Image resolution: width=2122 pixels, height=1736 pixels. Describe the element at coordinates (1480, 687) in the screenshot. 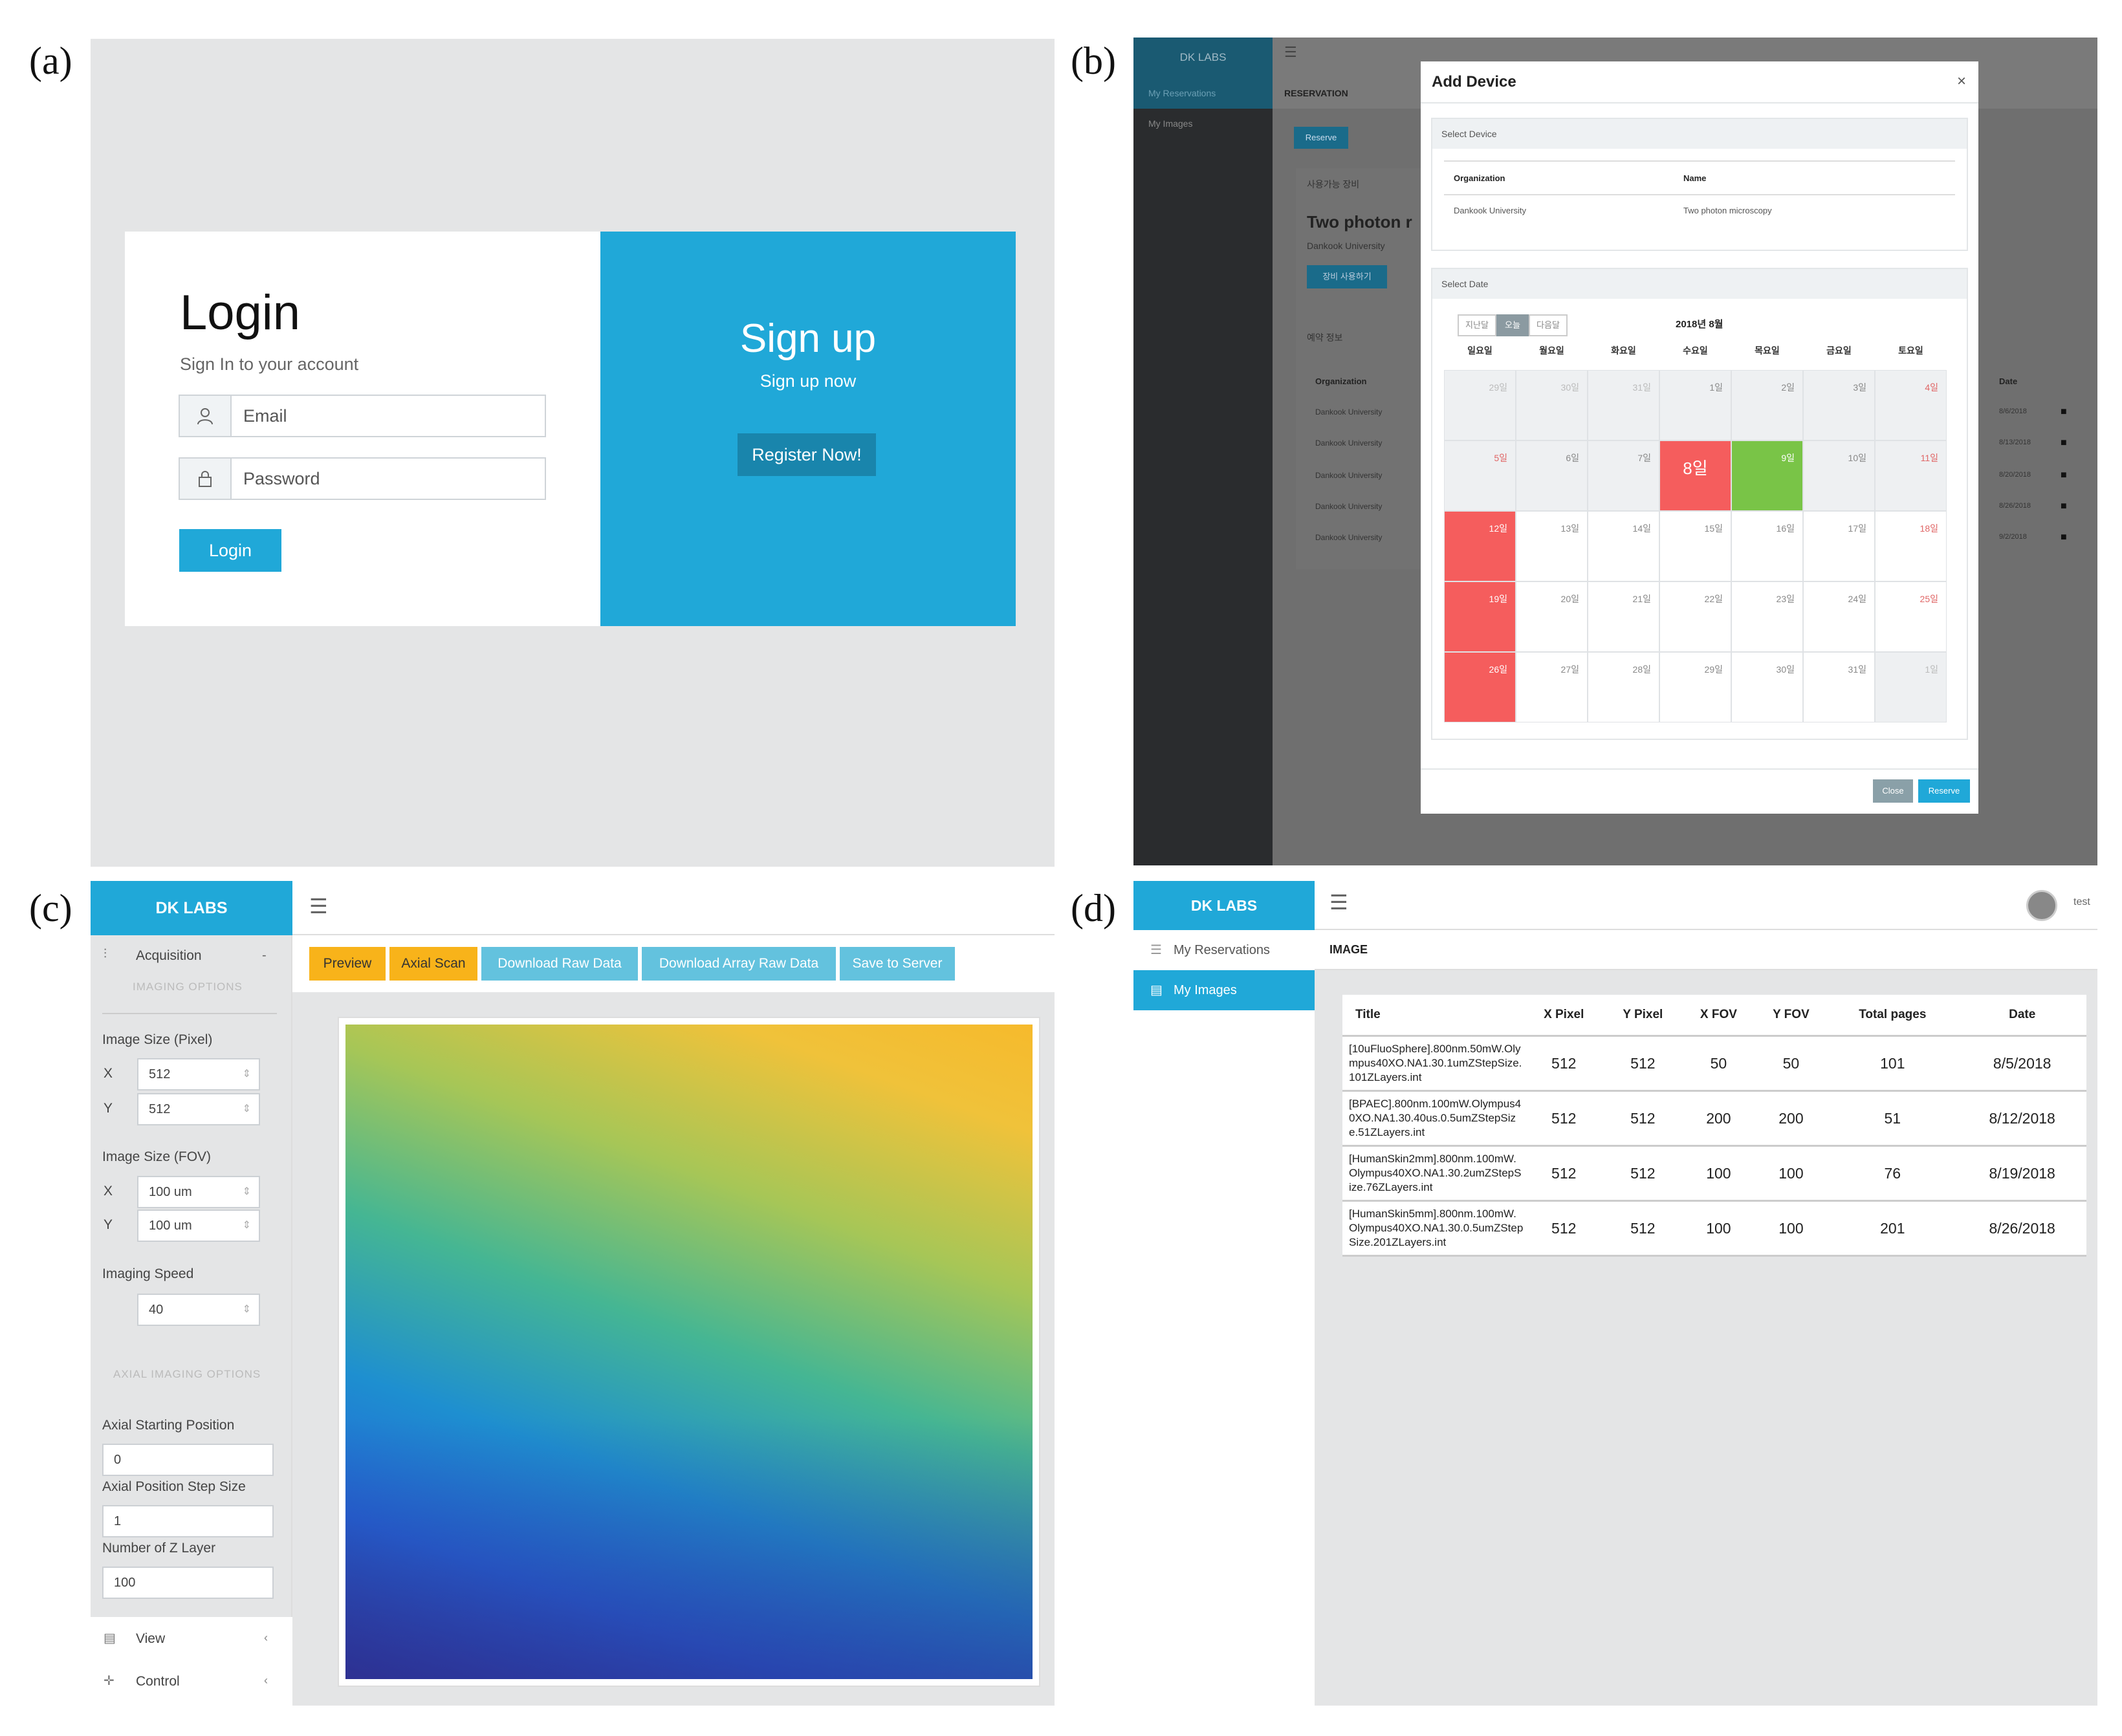

I see `calendar-day: 26일` at that location.